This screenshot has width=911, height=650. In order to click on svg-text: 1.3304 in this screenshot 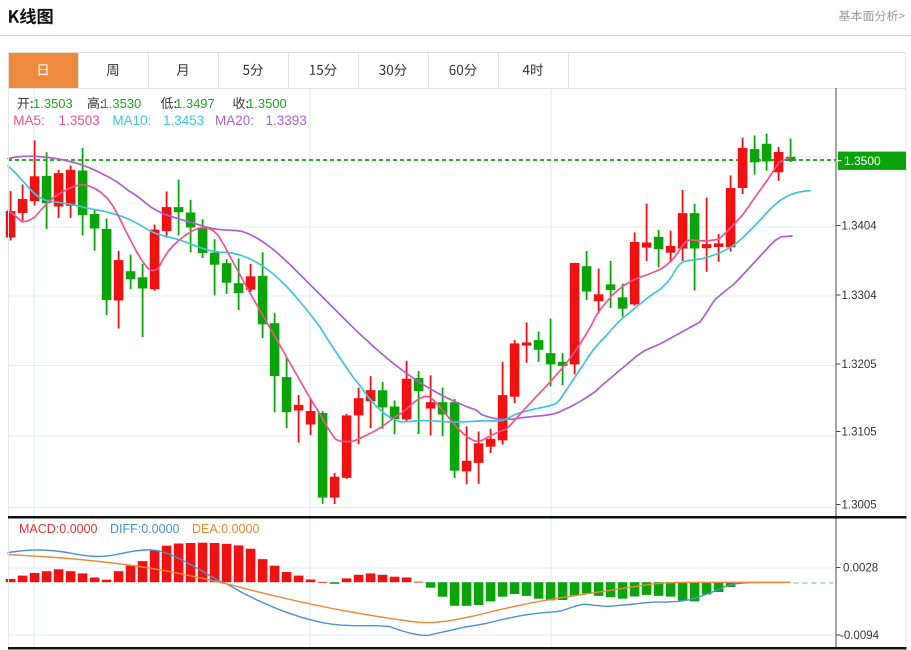, I will do `click(860, 296)`.